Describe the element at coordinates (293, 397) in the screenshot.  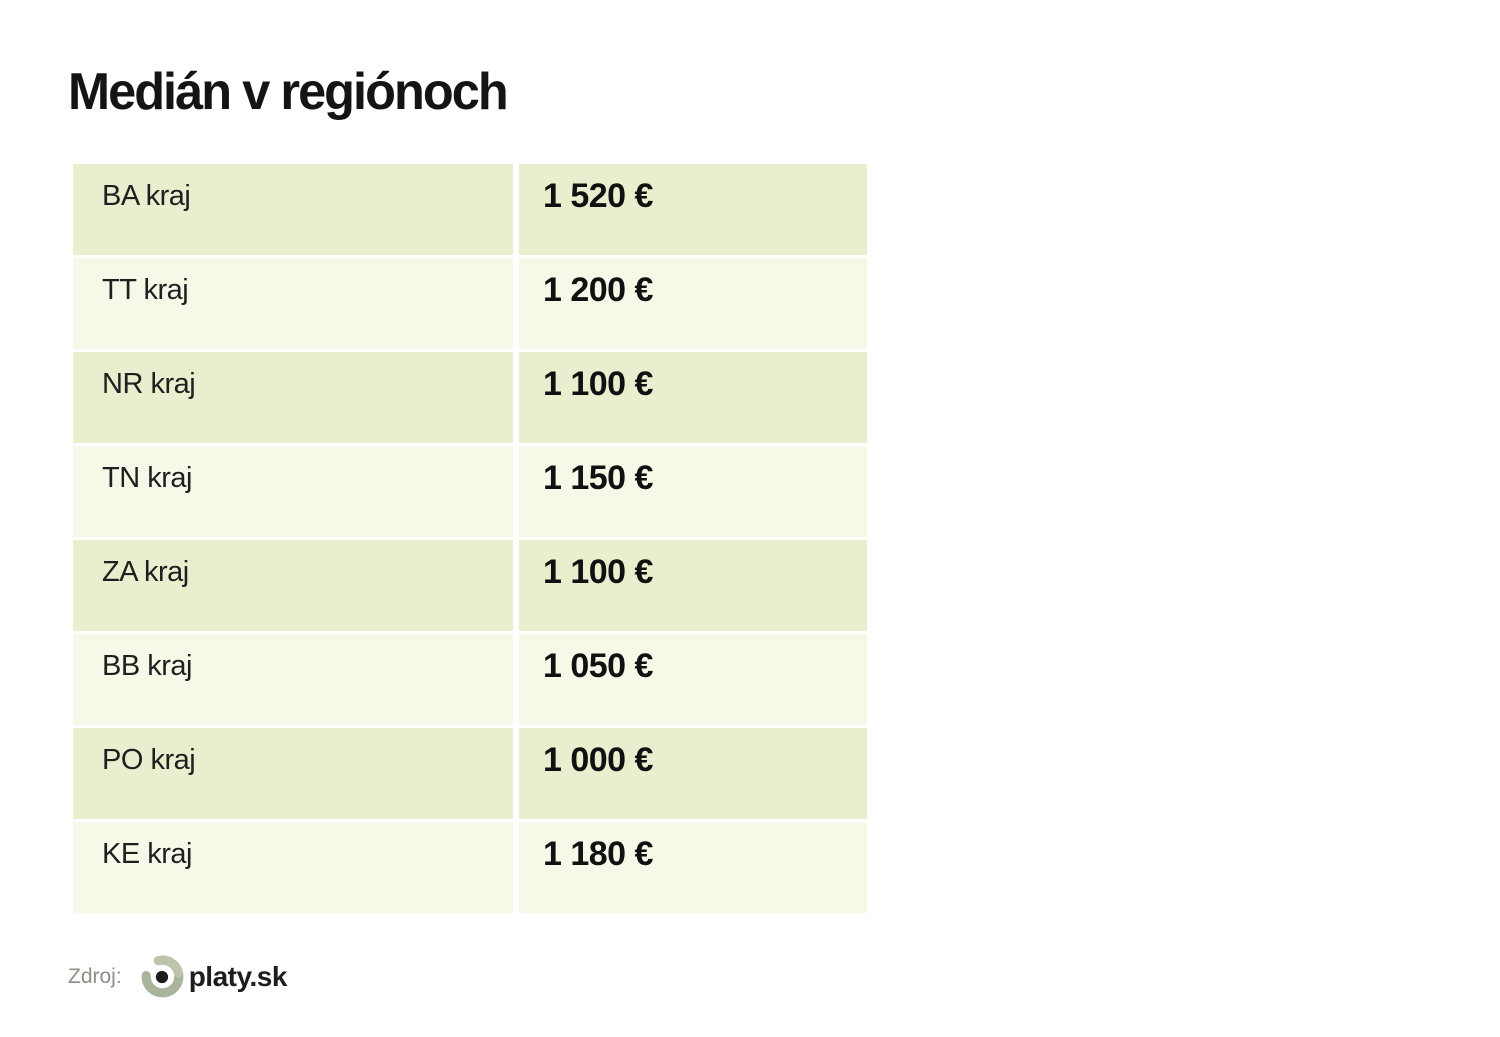
I see `region-label: NR kraj` at that location.